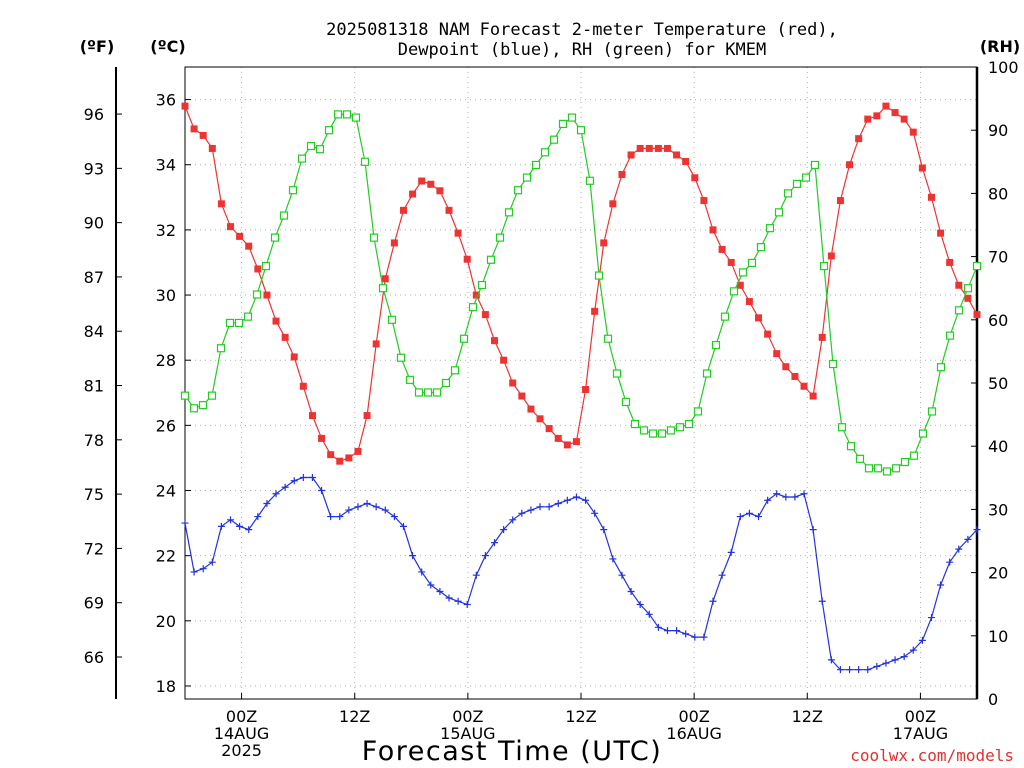  Describe the element at coordinates (94, 494) in the screenshot. I see `fahrenheit-tick-label: 75` at that location.